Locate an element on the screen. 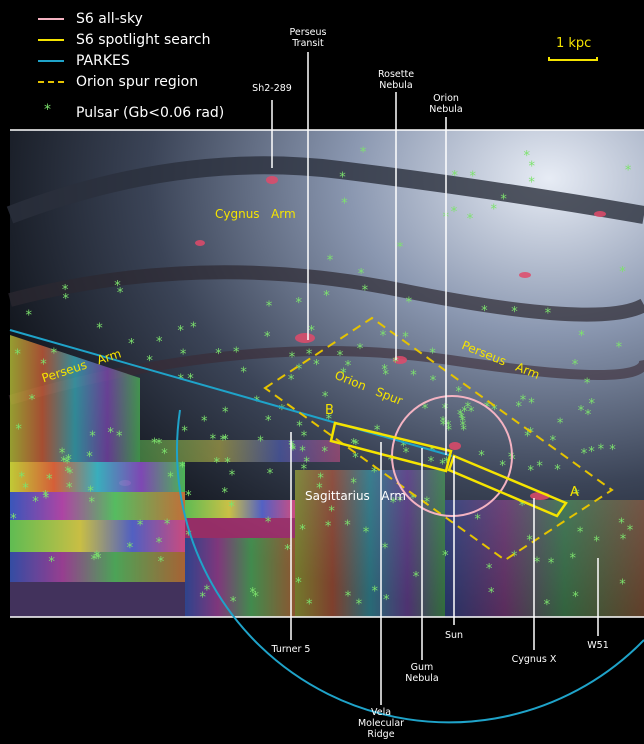 The image size is (644, 744). orion-spur-swatch is located at coordinates (51, 82).